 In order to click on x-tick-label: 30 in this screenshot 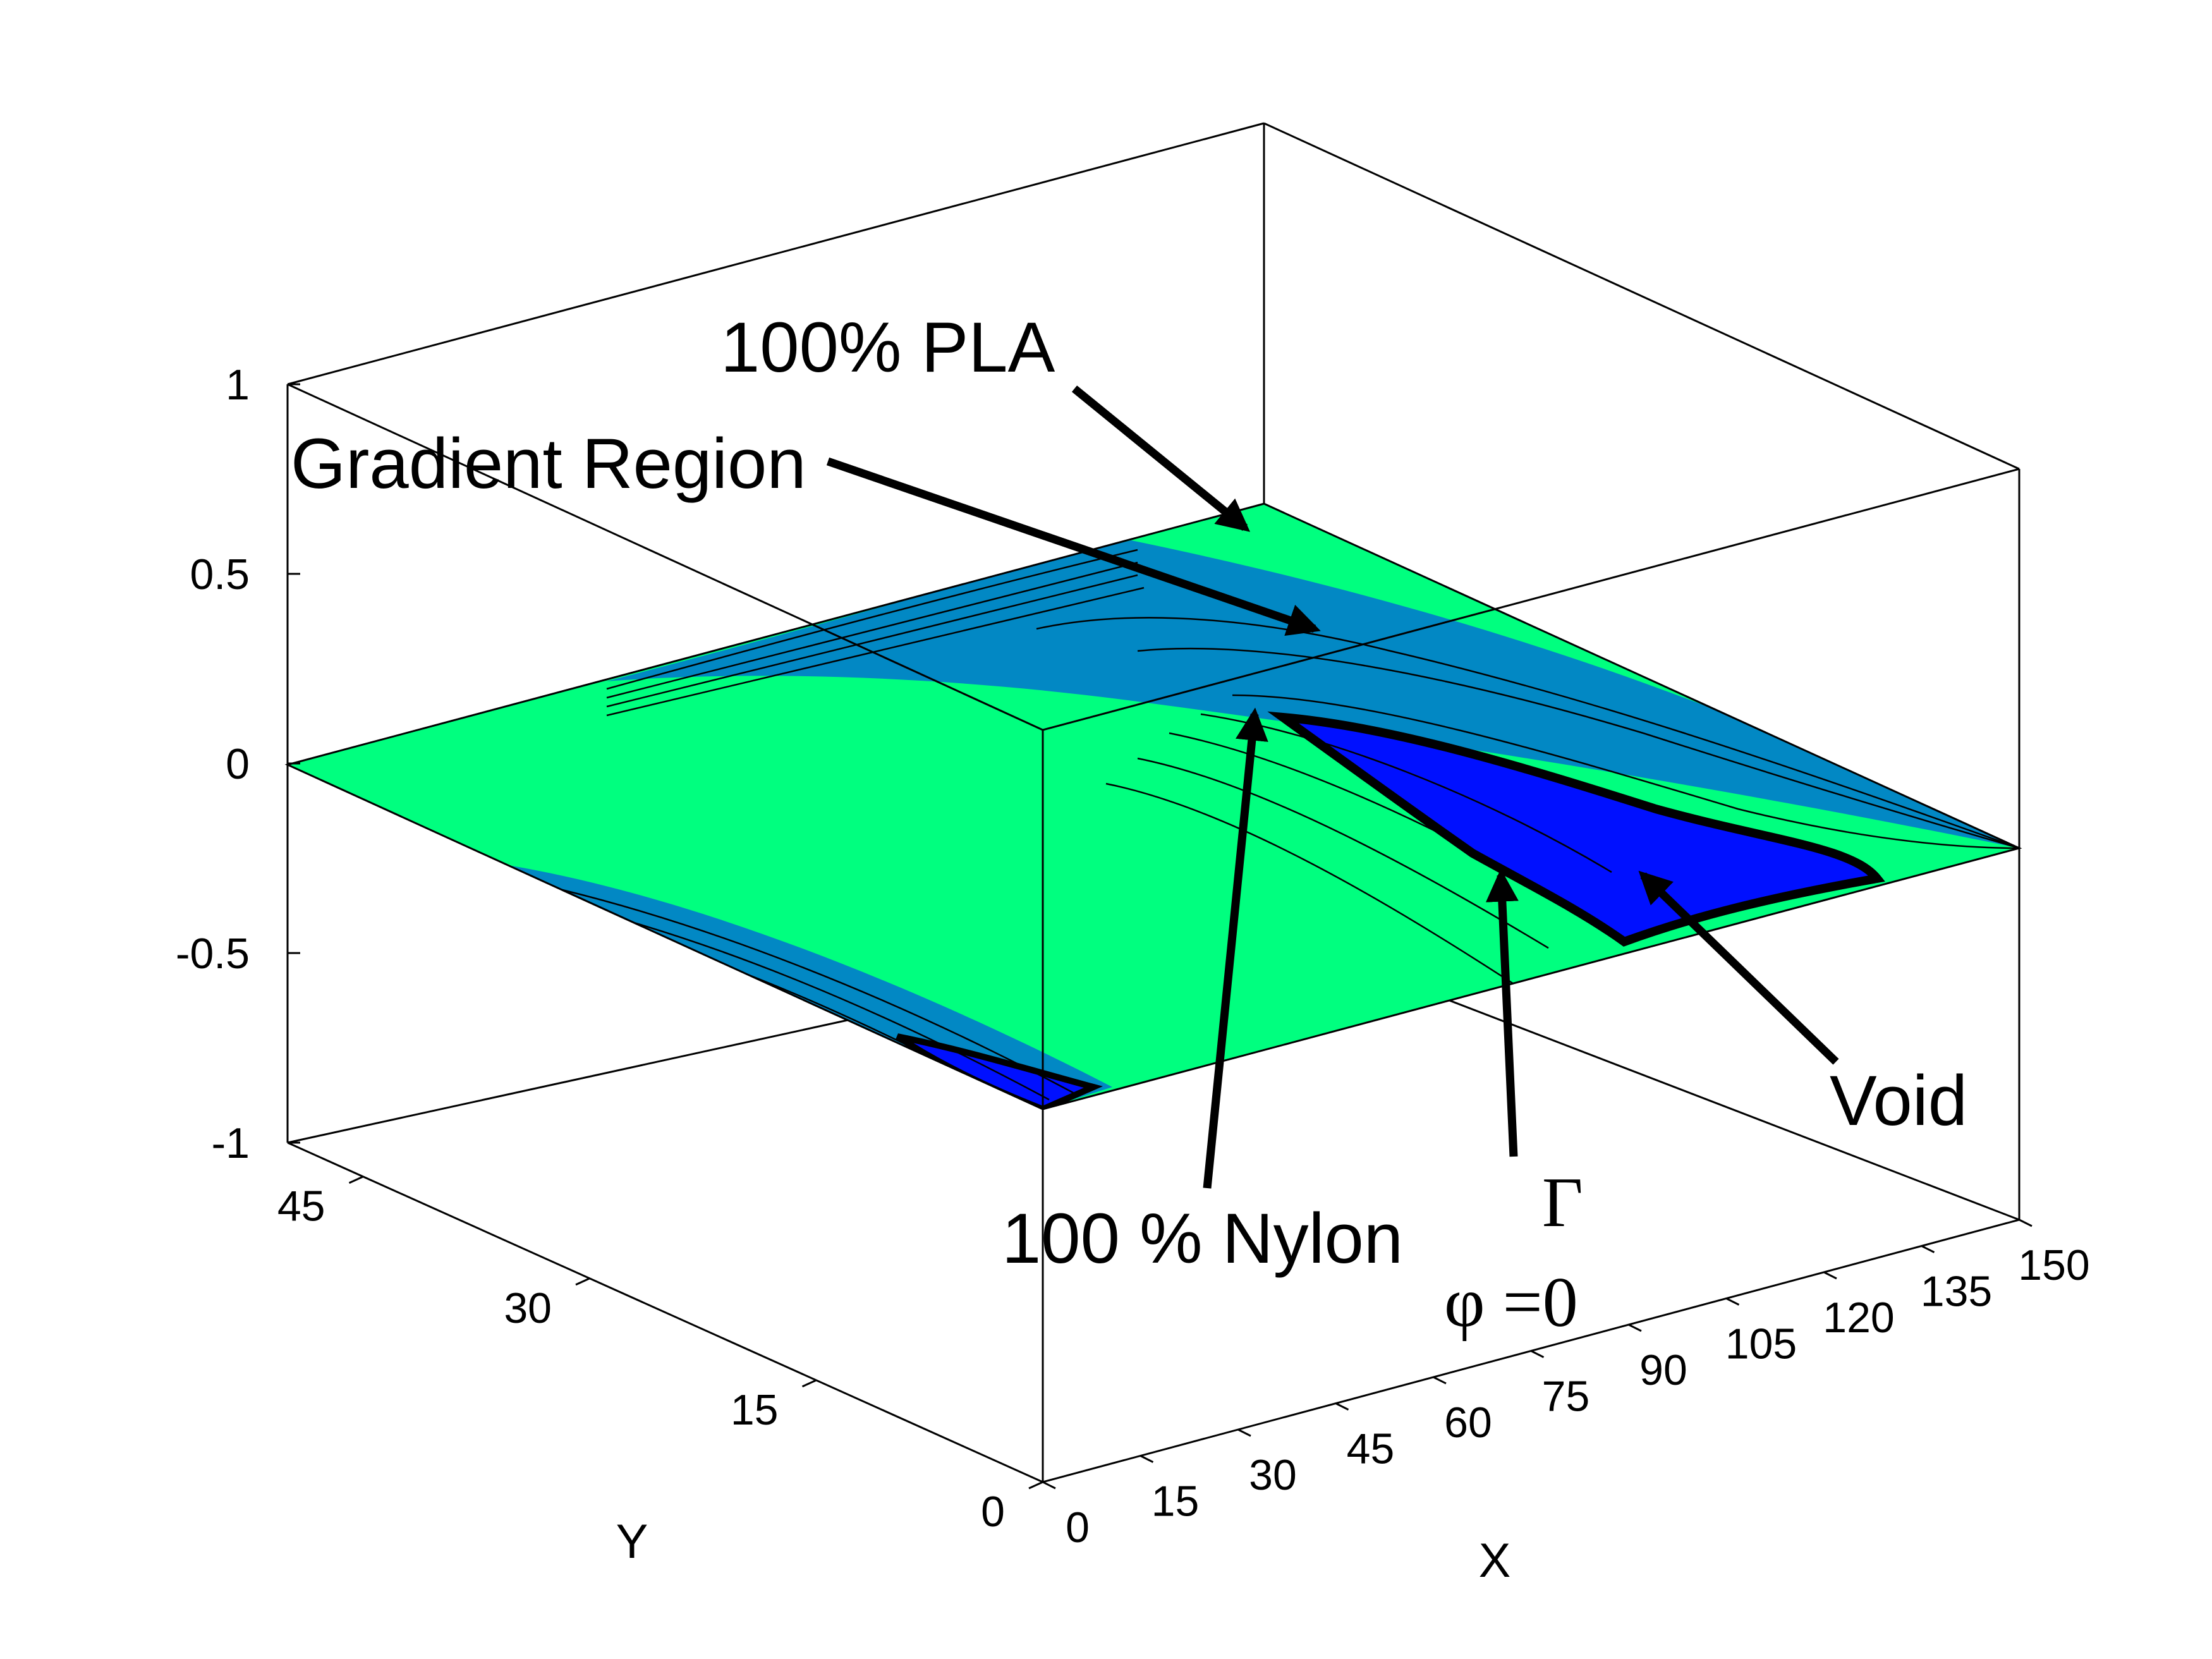, I will do `click(1273, 1475)`.